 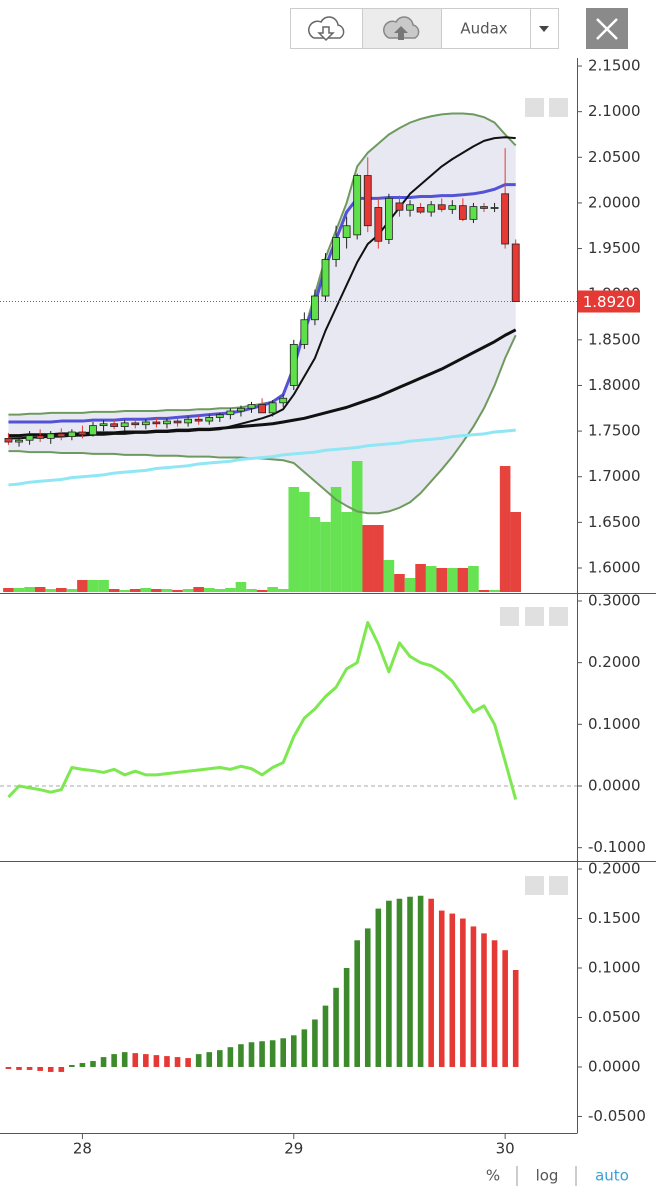 What do you see at coordinates (614, 157) in the screenshot?
I see `y-tick-label: 2.0500` at bounding box center [614, 157].